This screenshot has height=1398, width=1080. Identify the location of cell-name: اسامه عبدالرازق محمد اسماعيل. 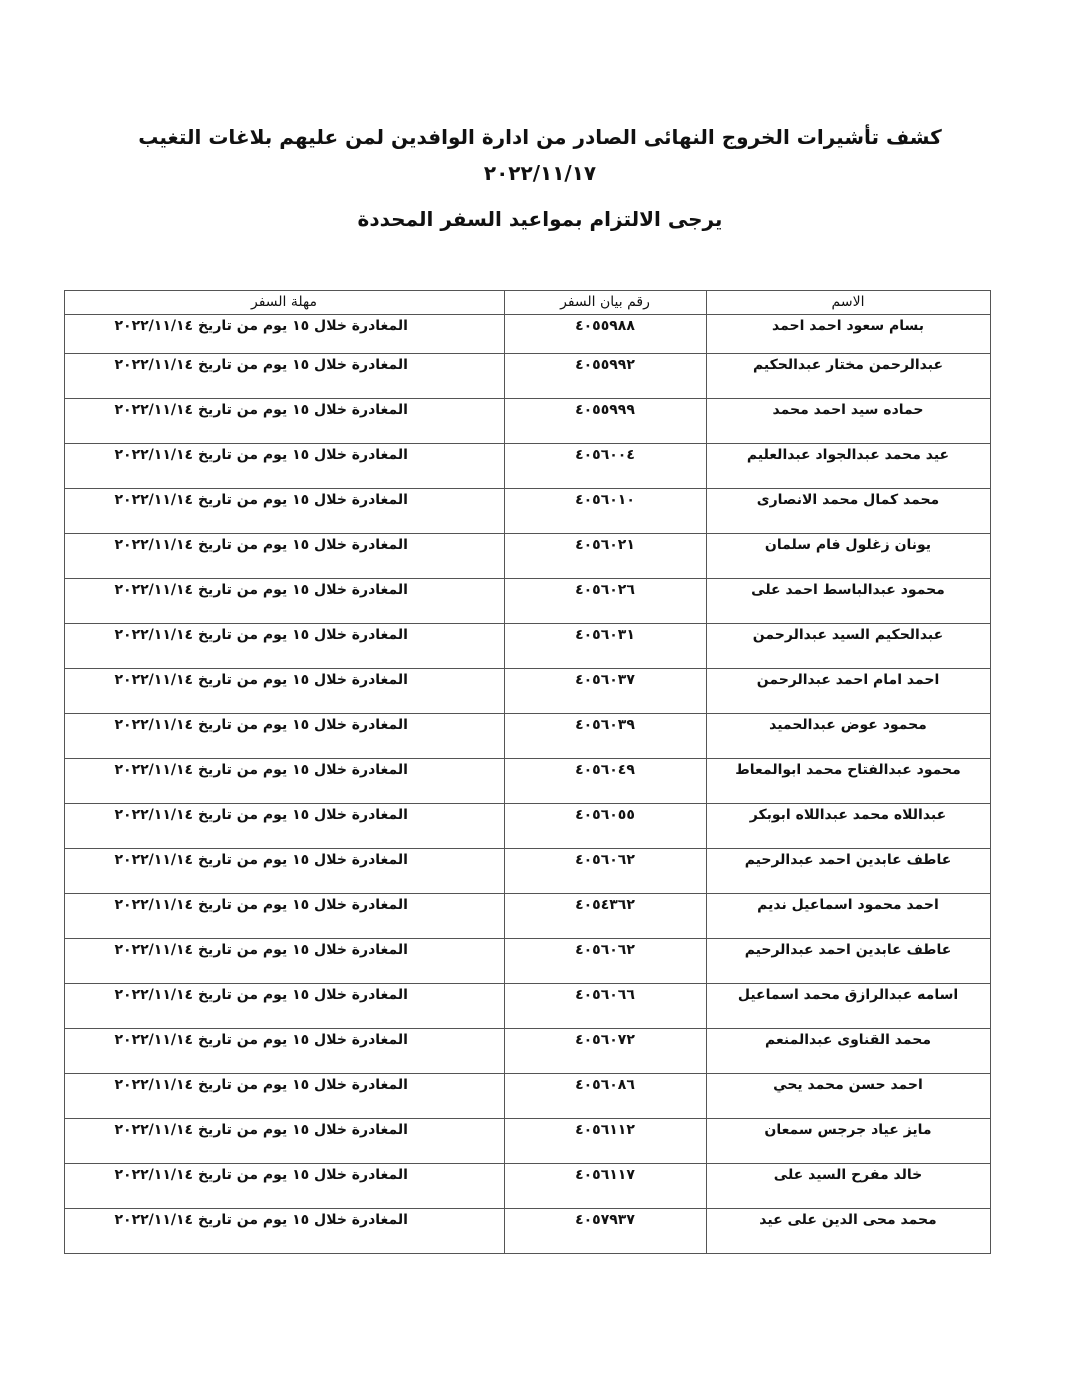
(848, 1006).